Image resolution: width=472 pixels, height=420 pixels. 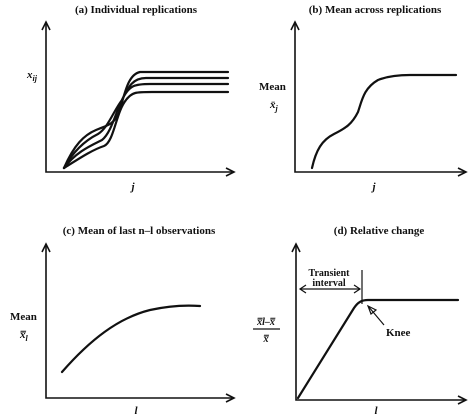 What do you see at coordinates (131, 339) in the screenshot?
I see `mean-last-observations-line` at bounding box center [131, 339].